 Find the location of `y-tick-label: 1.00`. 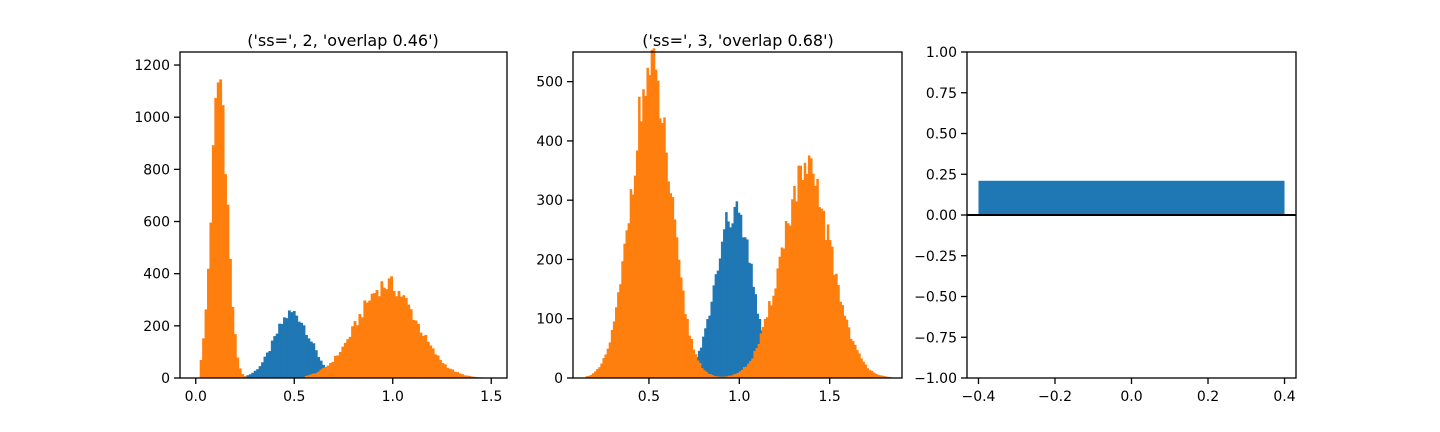

y-tick-label: 1.00 is located at coordinates (941, 53).